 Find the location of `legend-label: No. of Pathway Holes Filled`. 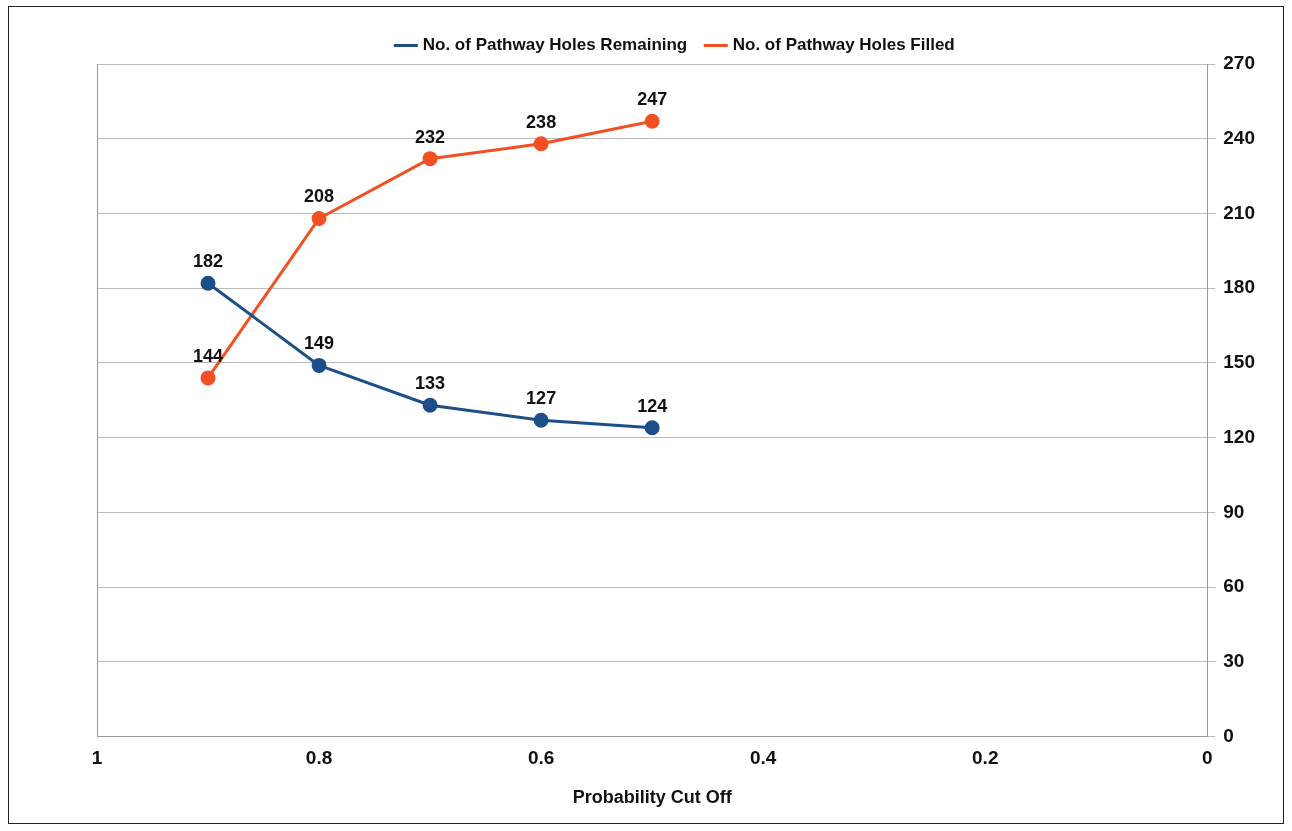

legend-label: No. of Pathway Holes Filled is located at coordinates (843, 45).